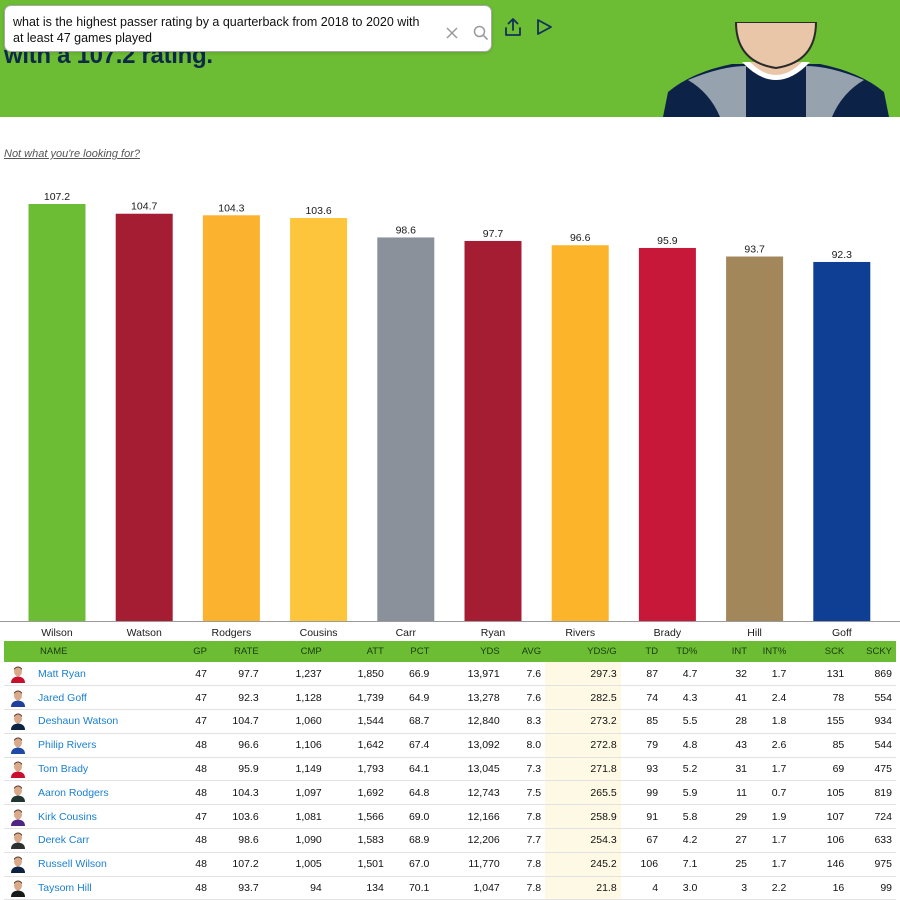 The image size is (900, 900). I want to click on bar-wilson, so click(57, 412).